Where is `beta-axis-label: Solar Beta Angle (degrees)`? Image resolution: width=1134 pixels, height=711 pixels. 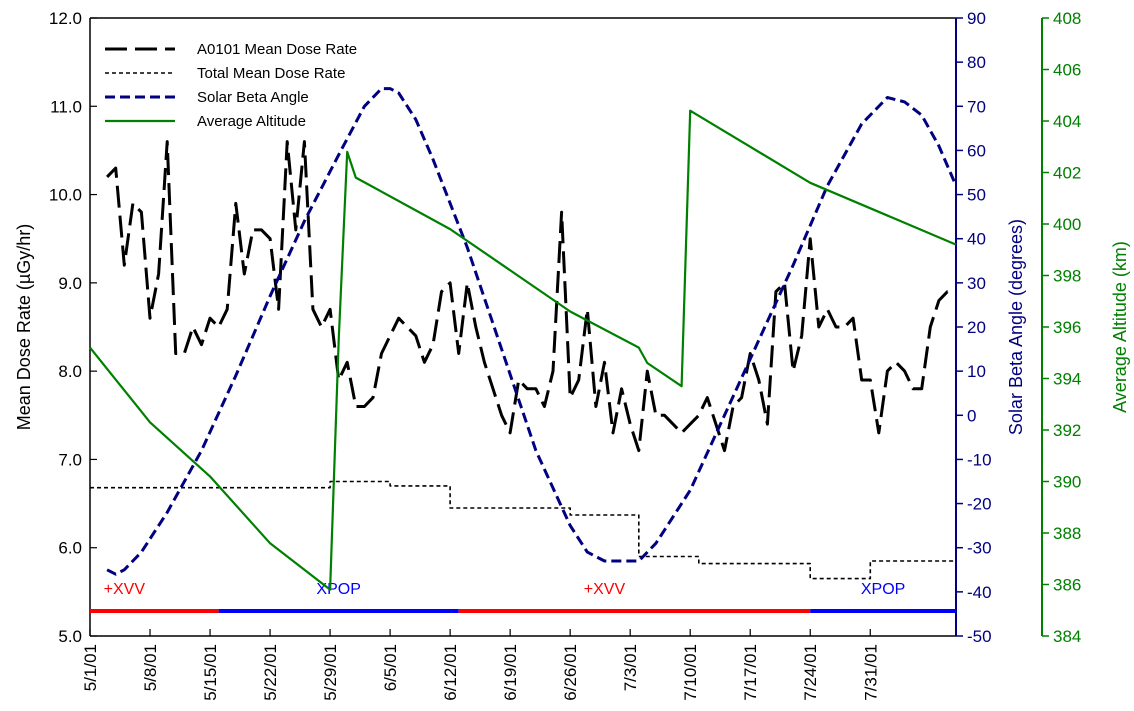 beta-axis-label: Solar Beta Angle (degrees) is located at coordinates (1016, 327).